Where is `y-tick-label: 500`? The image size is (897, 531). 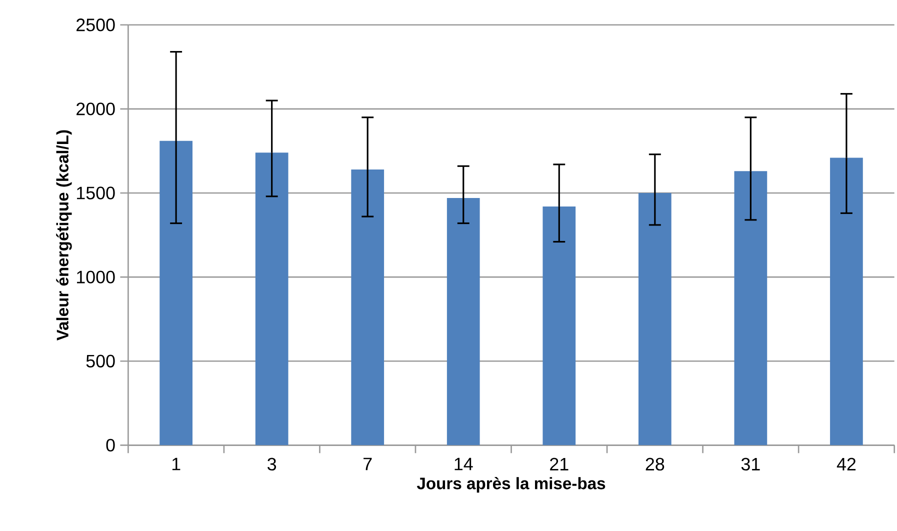 y-tick-label: 500 is located at coordinates (100, 361).